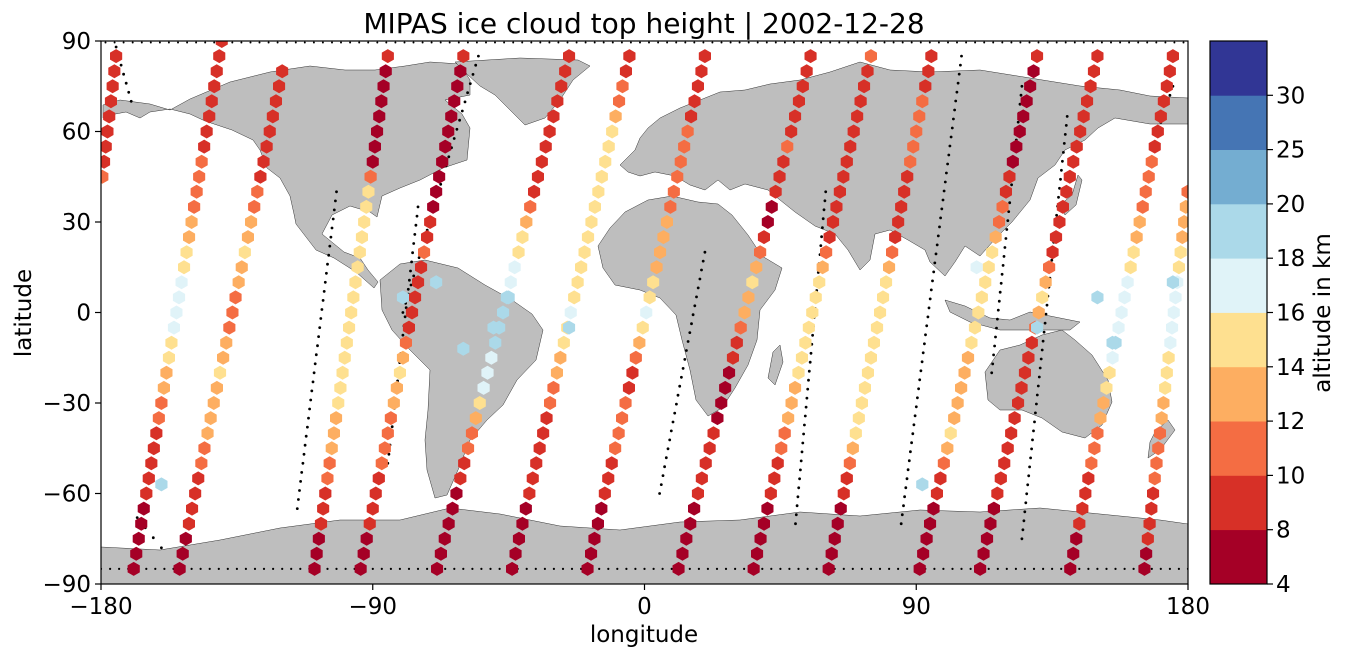 The width and height of the screenshot is (1345, 657). I want to click on x-axis: −180 −90 0 90 180, so click(639, 602).